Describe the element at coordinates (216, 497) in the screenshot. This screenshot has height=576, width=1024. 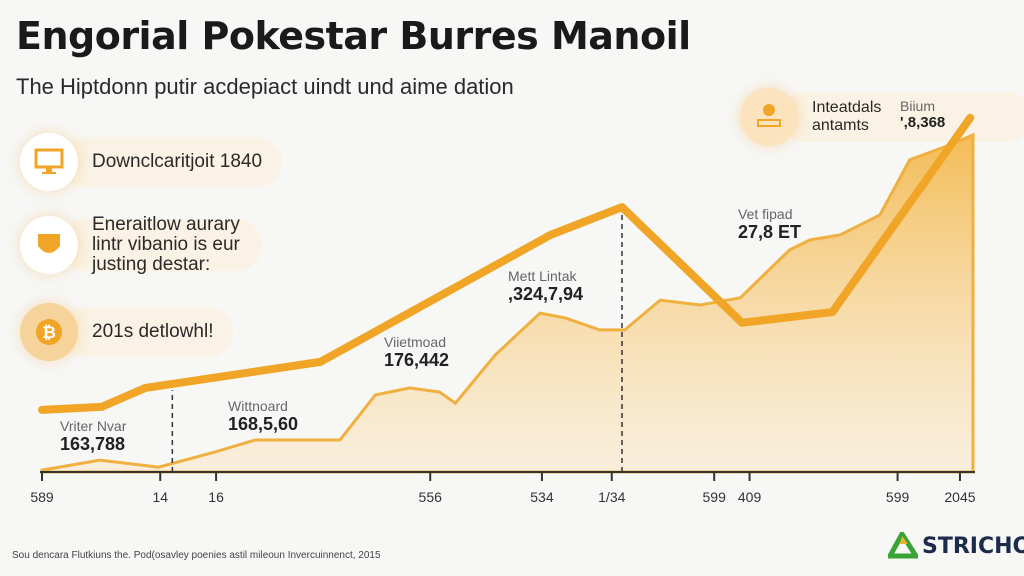
I see `x-tick-label: 16` at that location.